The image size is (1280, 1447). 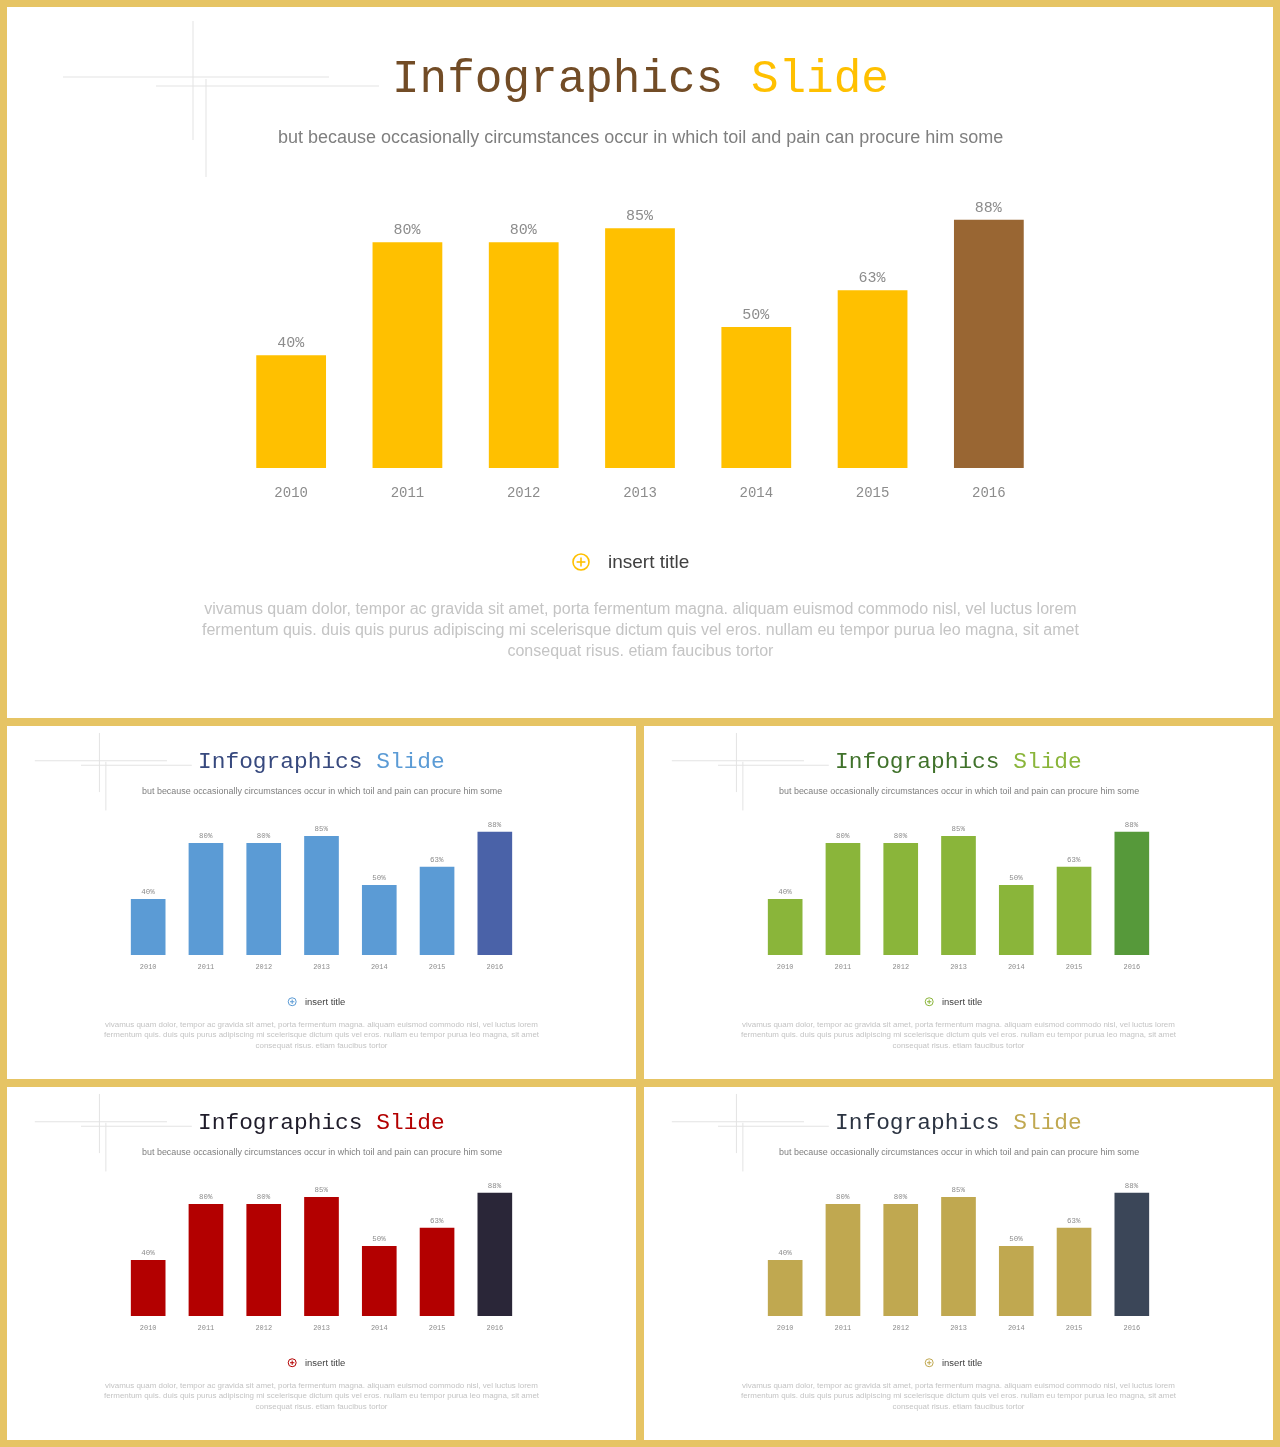 What do you see at coordinates (640, 493) in the screenshot?
I see `x-tick-label: 2013` at bounding box center [640, 493].